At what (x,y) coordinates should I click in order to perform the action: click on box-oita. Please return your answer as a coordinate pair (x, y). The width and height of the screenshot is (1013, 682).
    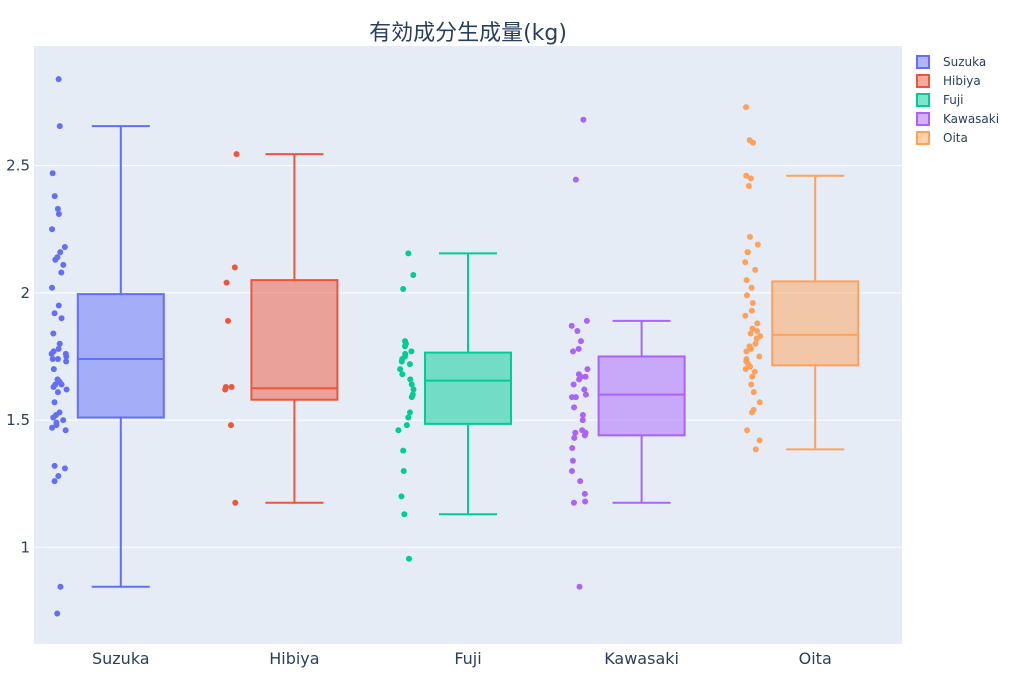
    Looking at the image, I should click on (815, 323).